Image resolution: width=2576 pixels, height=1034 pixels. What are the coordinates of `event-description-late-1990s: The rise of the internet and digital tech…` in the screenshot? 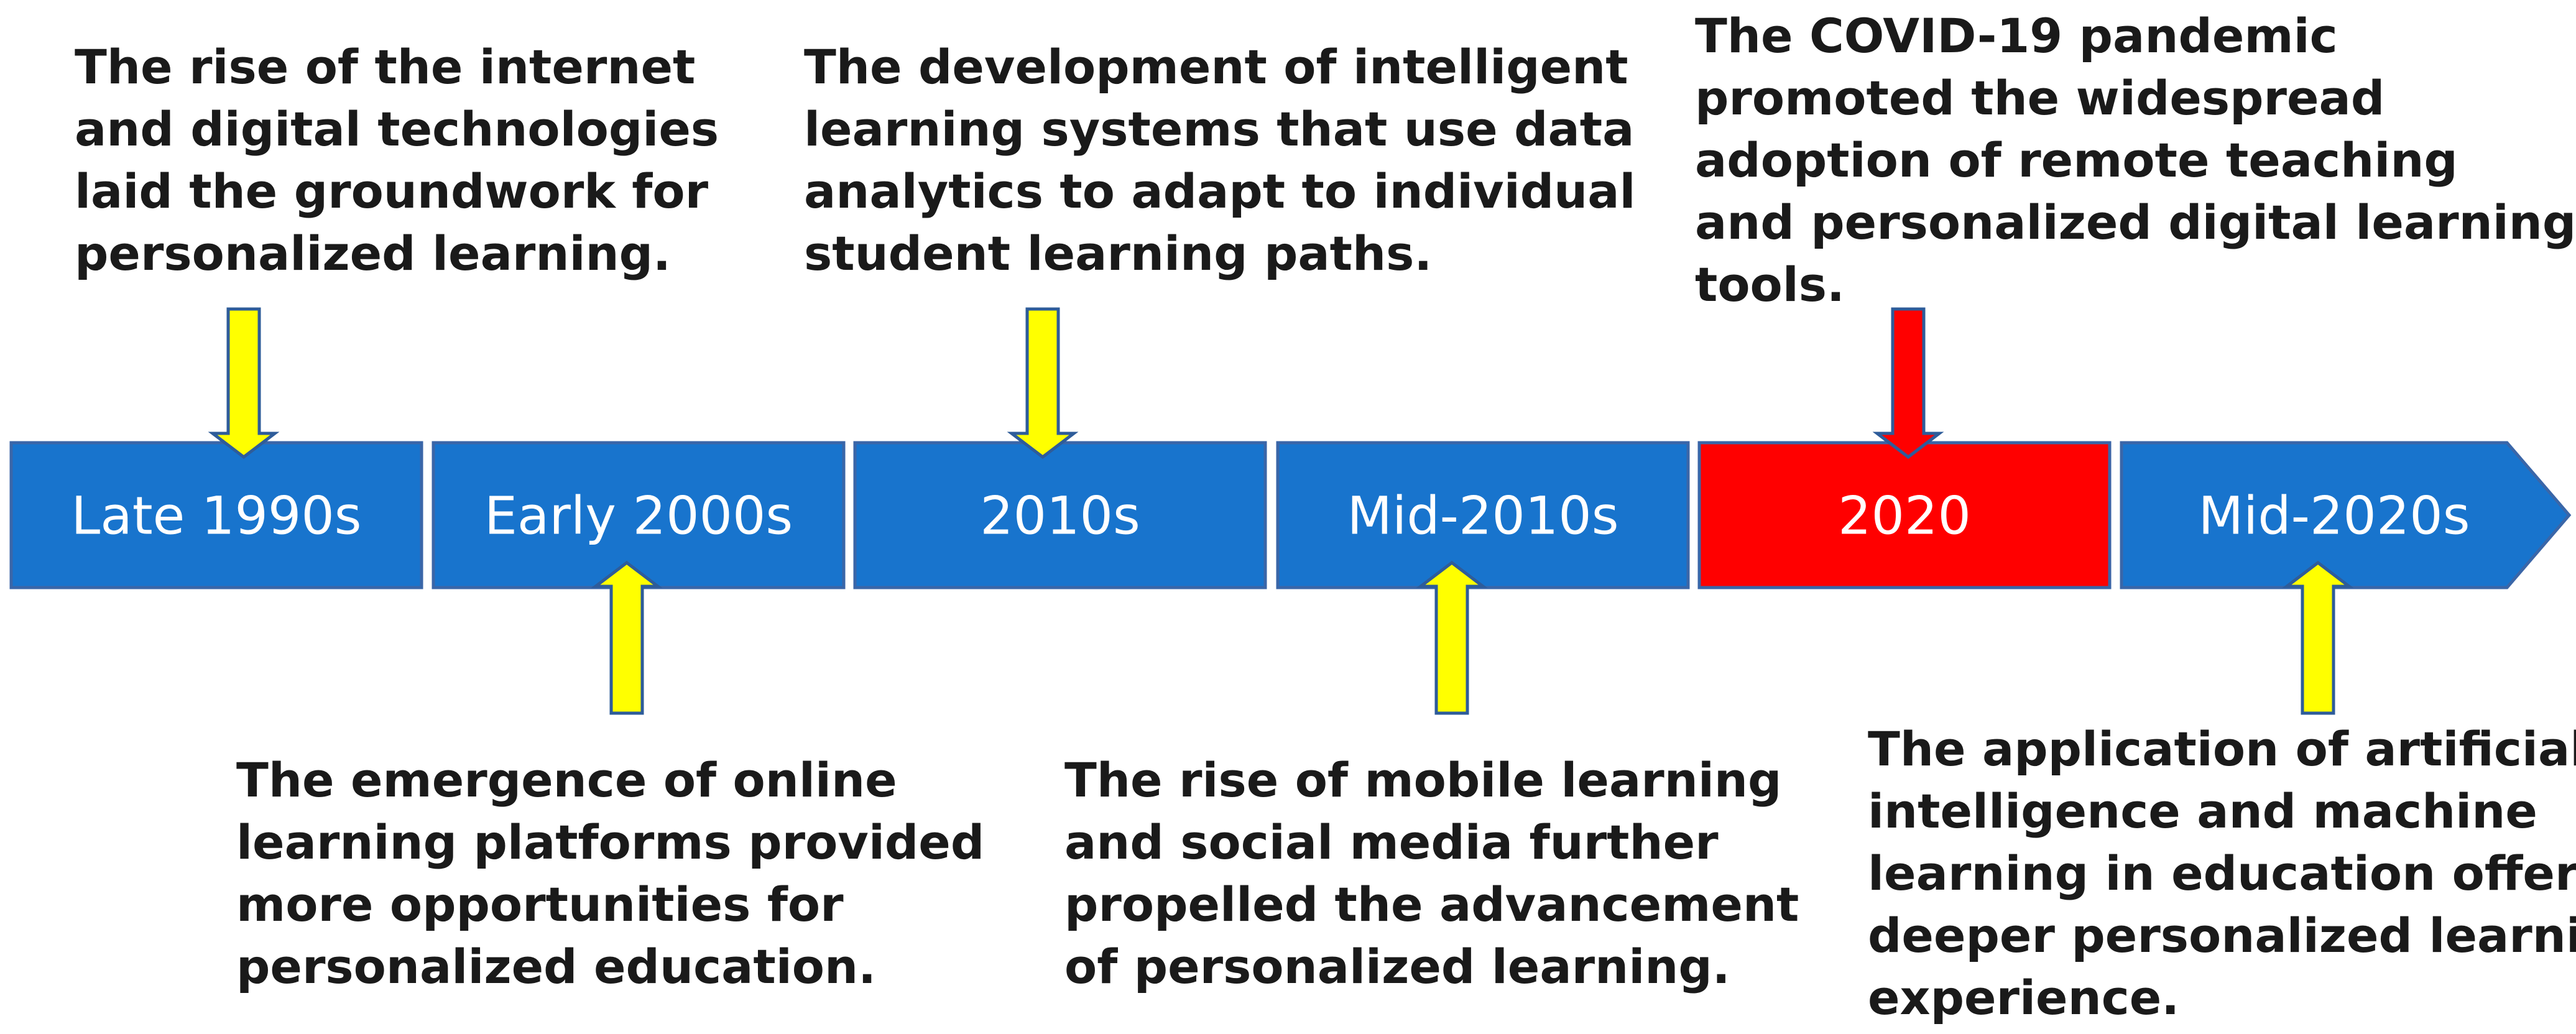 It's located at (397, 160).